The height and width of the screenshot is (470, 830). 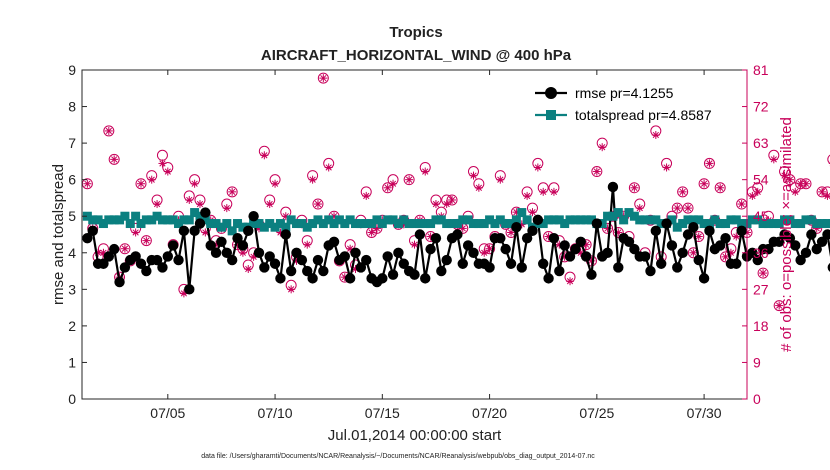 What do you see at coordinates (761, 70) in the screenshot?
I see `right-tick-label: 81` at bounding box center [761, 70].